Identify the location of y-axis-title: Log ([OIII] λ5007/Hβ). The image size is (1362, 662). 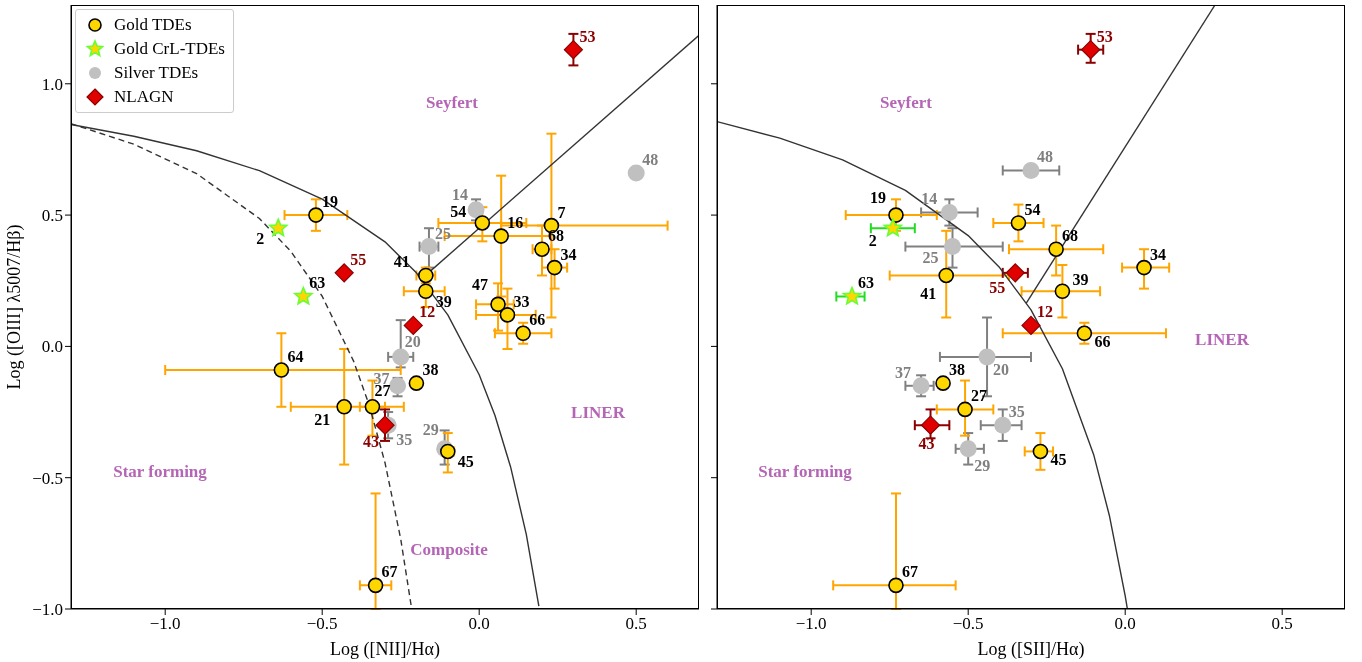
(15, 307).